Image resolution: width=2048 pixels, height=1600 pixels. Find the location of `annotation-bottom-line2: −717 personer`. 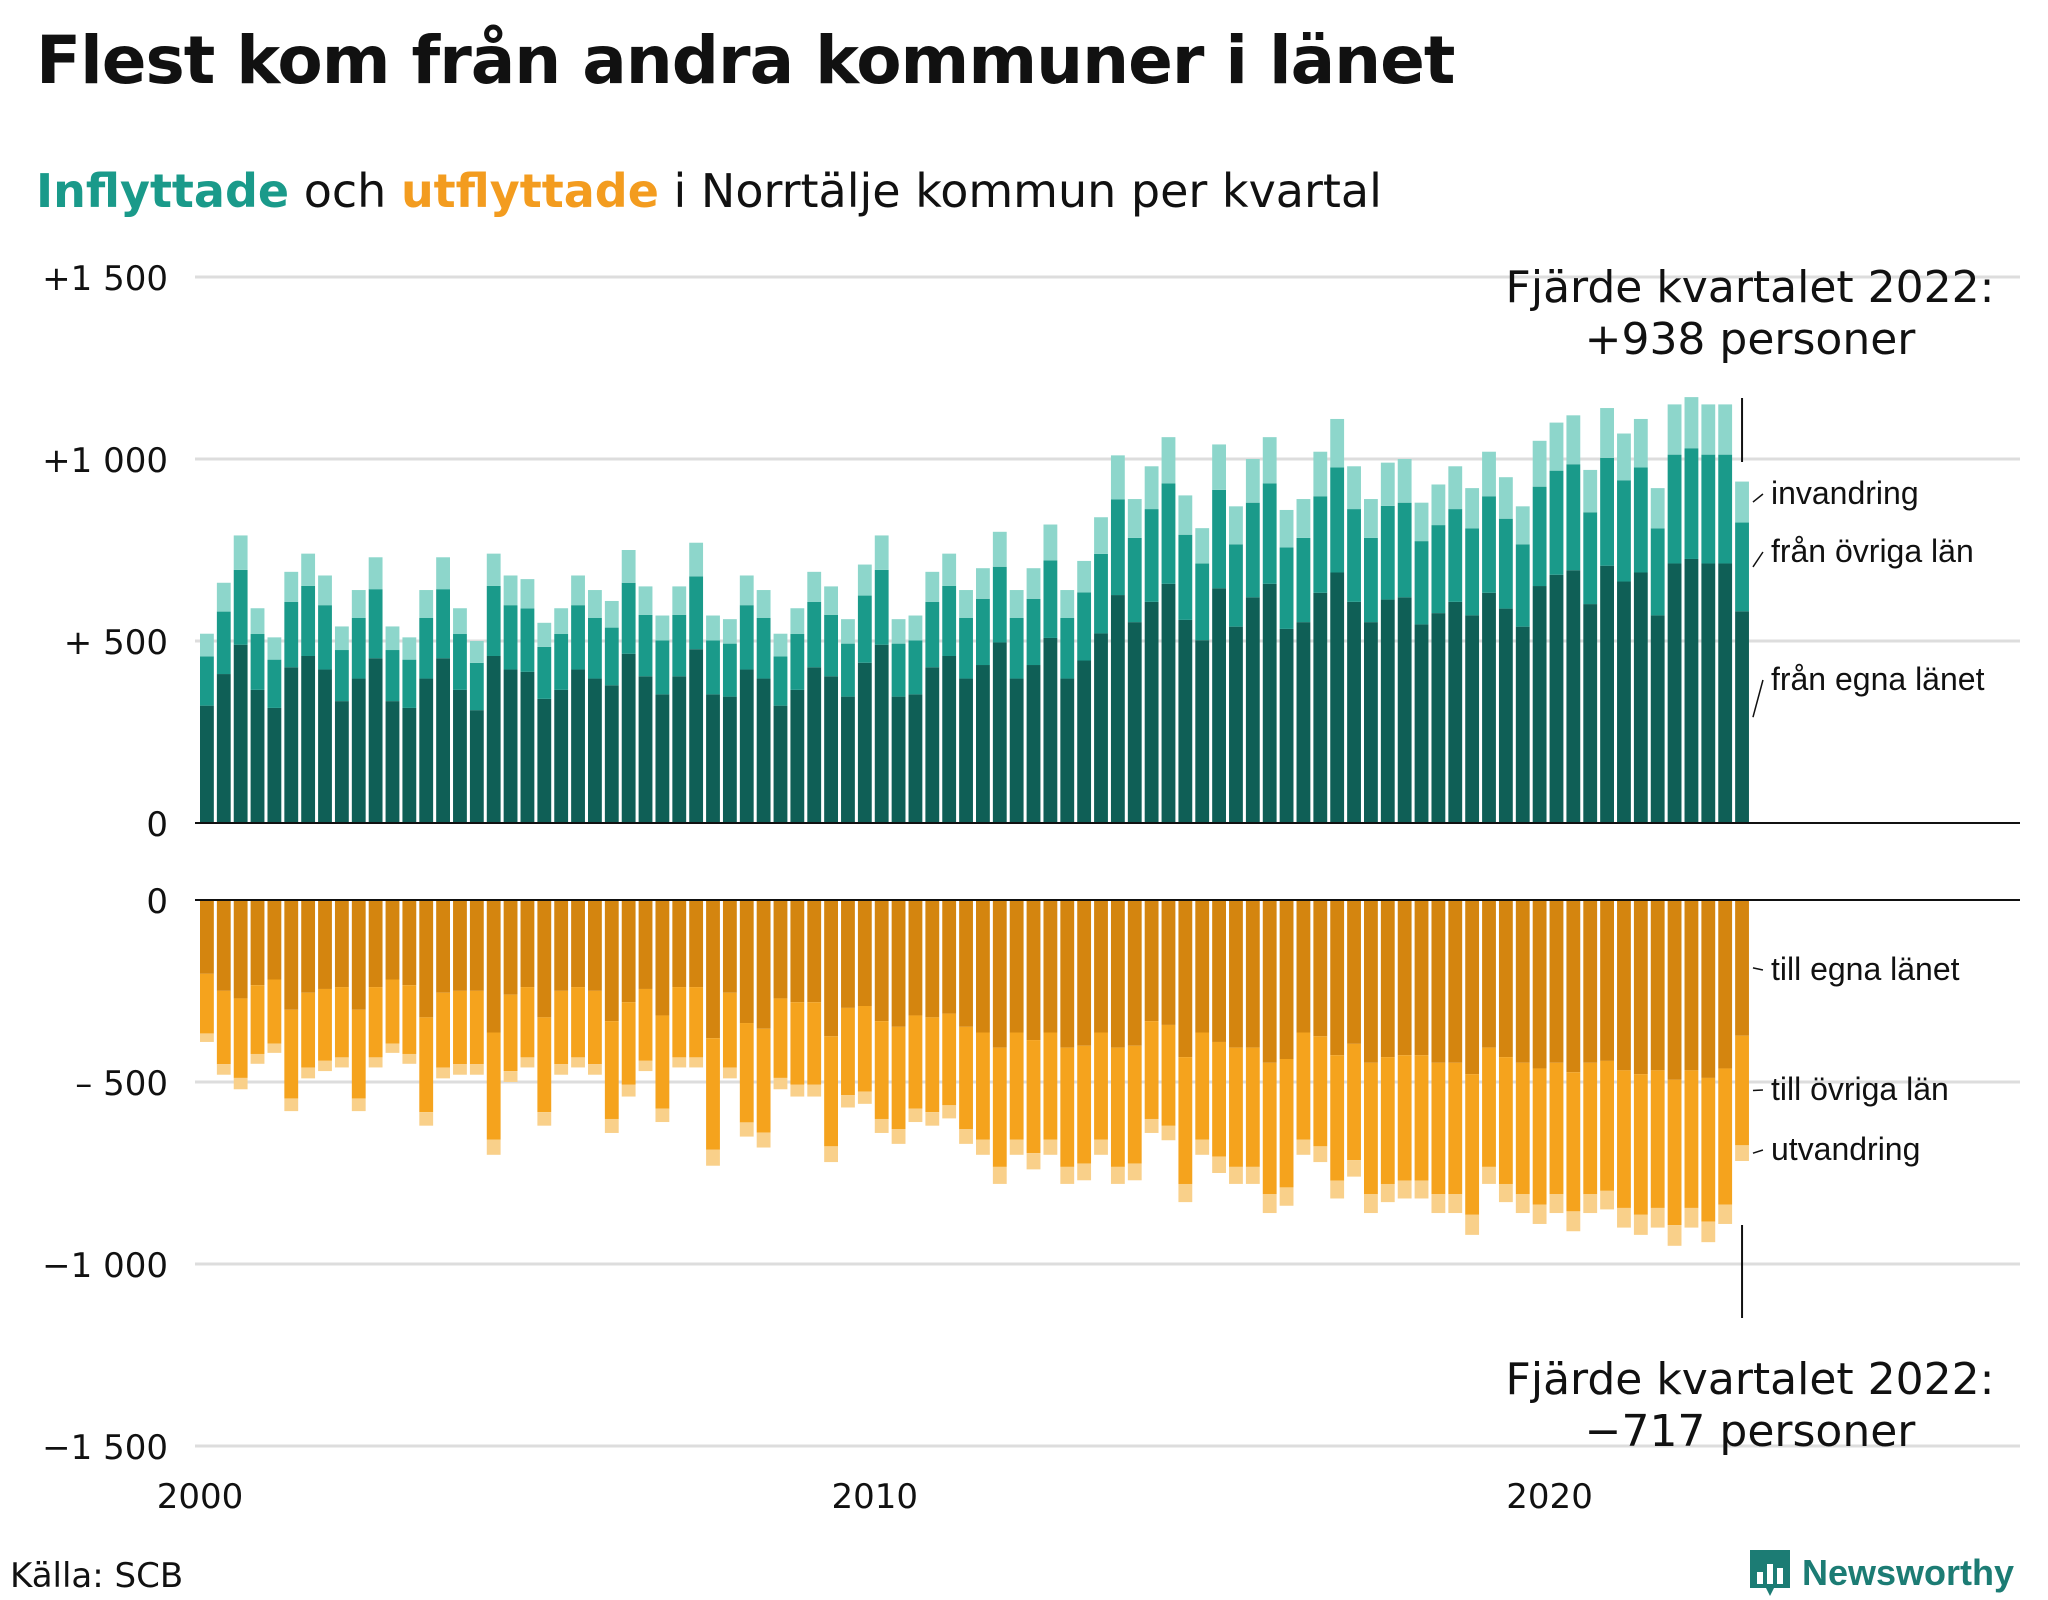

annotation-bottom-line2: −717 personer is located at coordinates (1751, 1431).